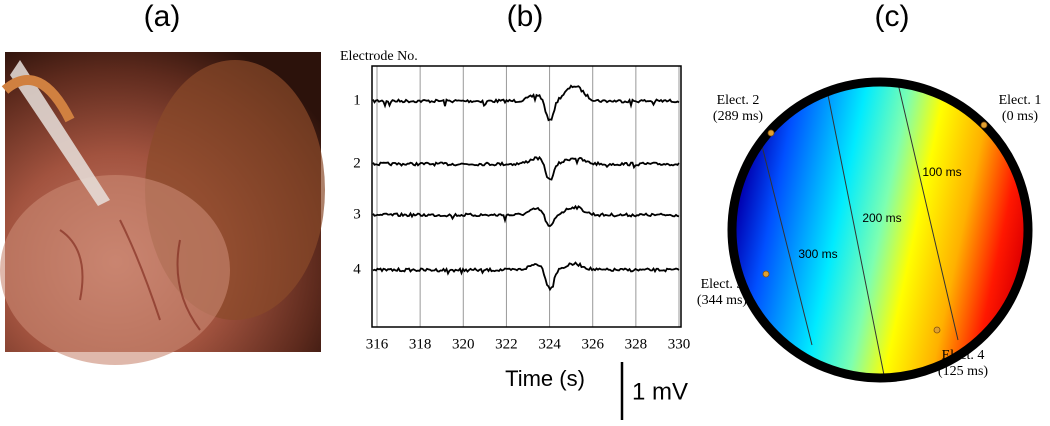 The height and width of the screenshot is (426, 1050). Describe the element at coordinates (722, 284) in the screenshot. I see `electrode-name: Elect. 3` at that location.